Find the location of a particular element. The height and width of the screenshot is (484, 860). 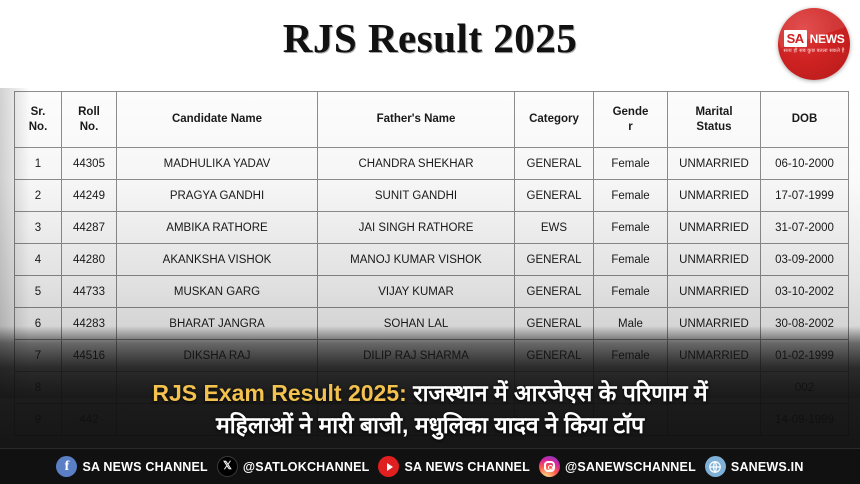

cell-dob: 31-07-2000 is located at coordinates (804, 227).